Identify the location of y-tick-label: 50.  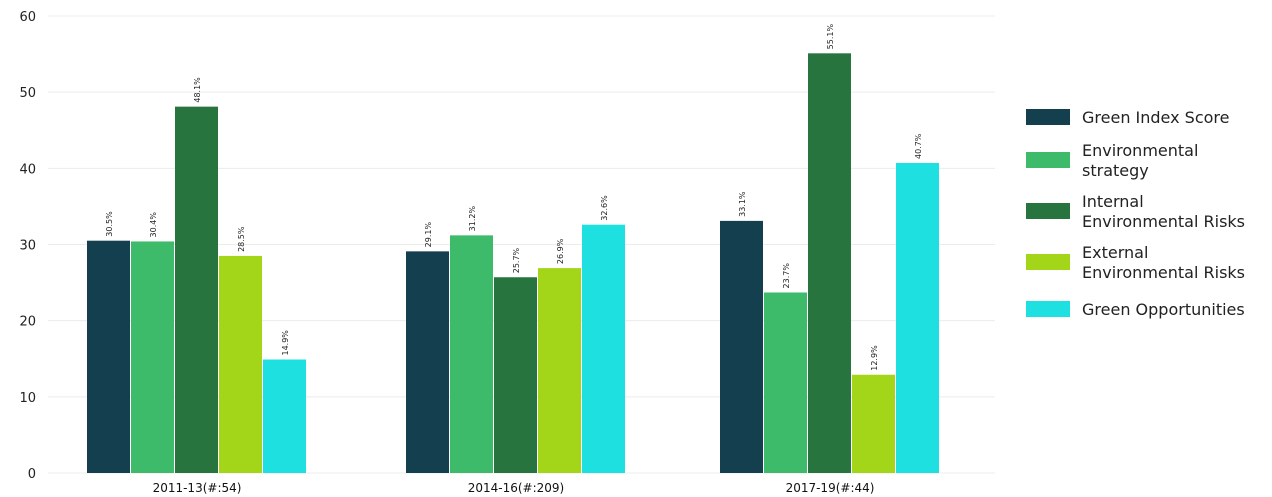
(27, 93).